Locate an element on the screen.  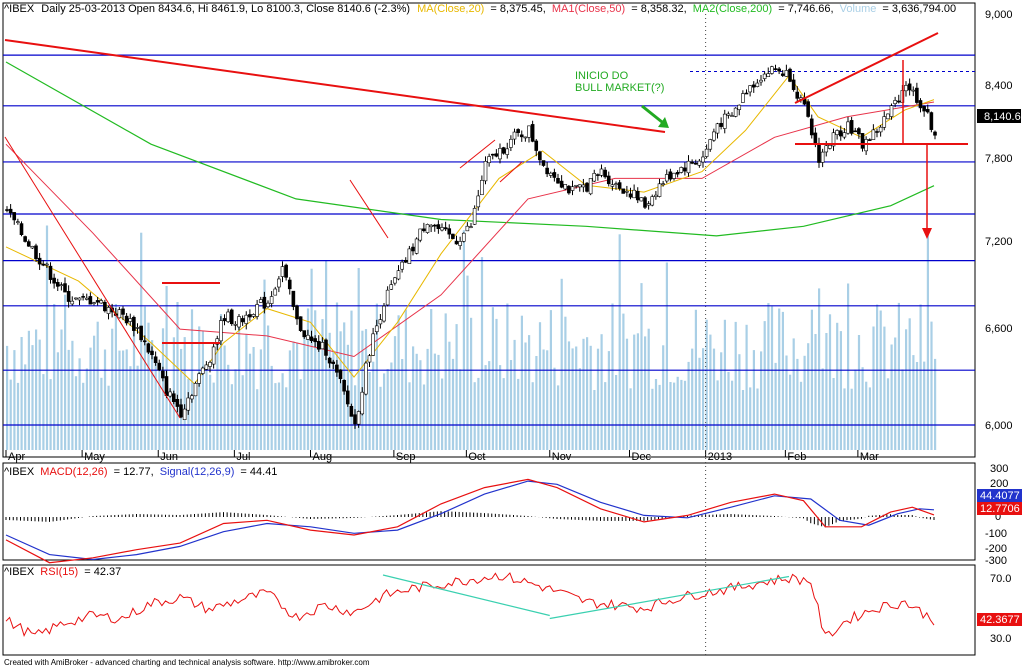
rsi-header: ^IBEX RSI(15) = 42.37 is located at coordinates (62, 572).